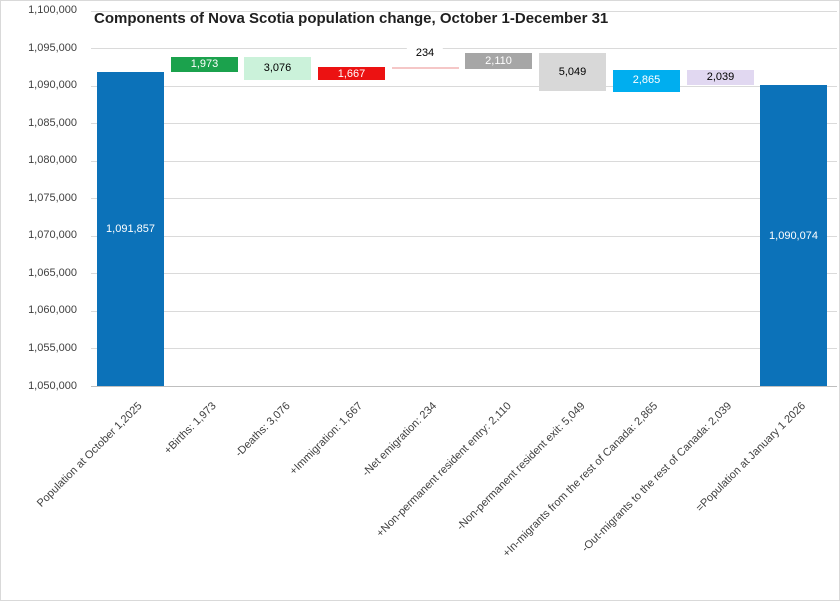  I want to click on y-axis-tick-label: 1,095,000, so click(52, 48).